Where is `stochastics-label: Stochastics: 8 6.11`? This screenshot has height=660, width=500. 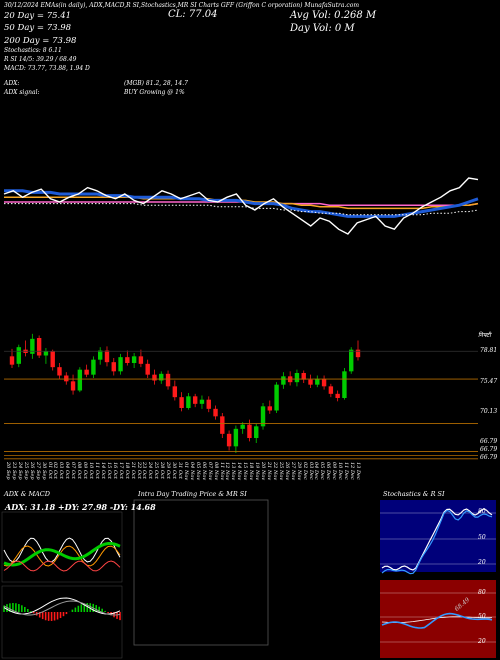 stochastics-label: Stochastics: 8 6.11 is located at coordinates (33, 50).